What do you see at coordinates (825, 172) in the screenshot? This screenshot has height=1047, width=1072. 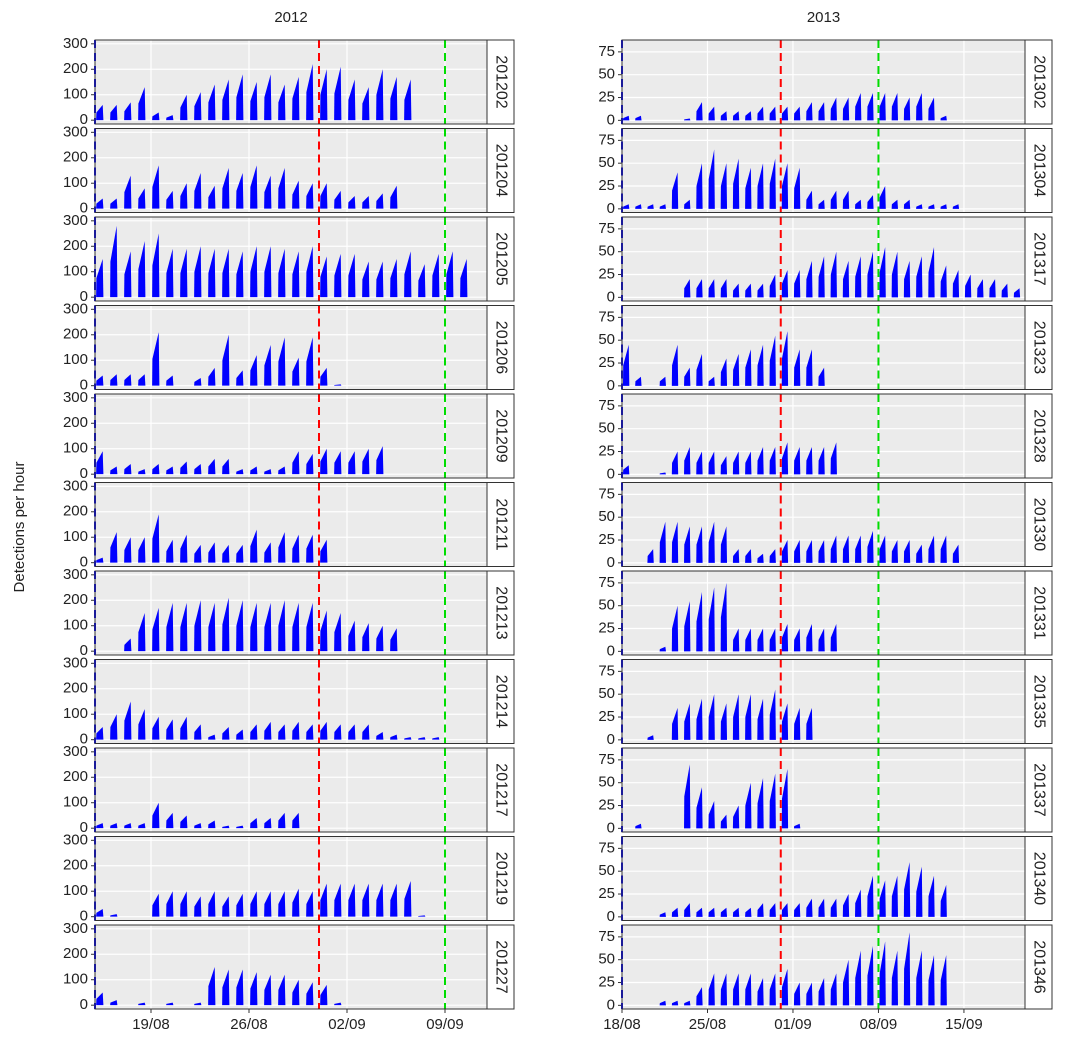 I see `panel: 0 25 50 75 201304` at bounding box center [825, 172].